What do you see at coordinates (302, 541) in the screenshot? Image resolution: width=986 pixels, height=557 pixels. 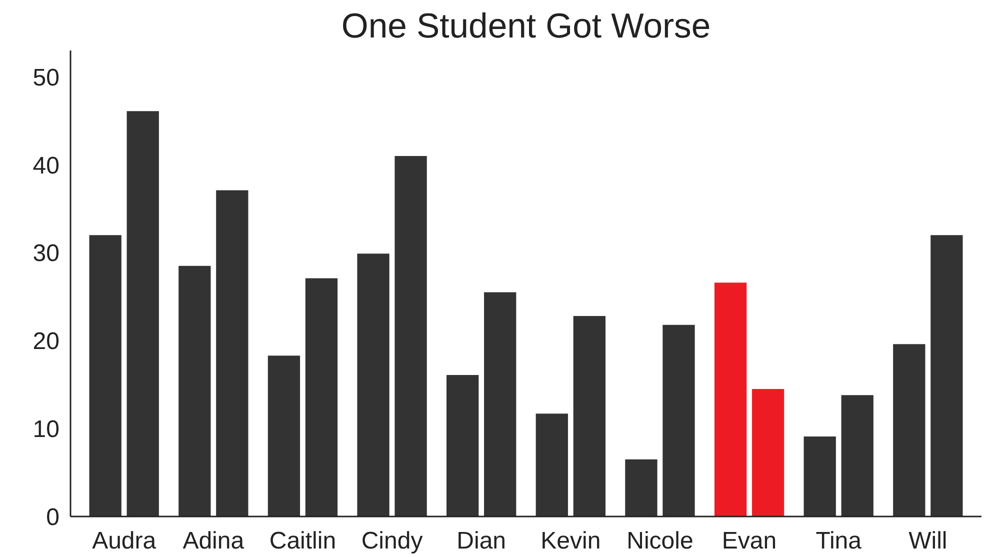 I see `x-tick-label: Caitlin` at bounding box center [302, 541].